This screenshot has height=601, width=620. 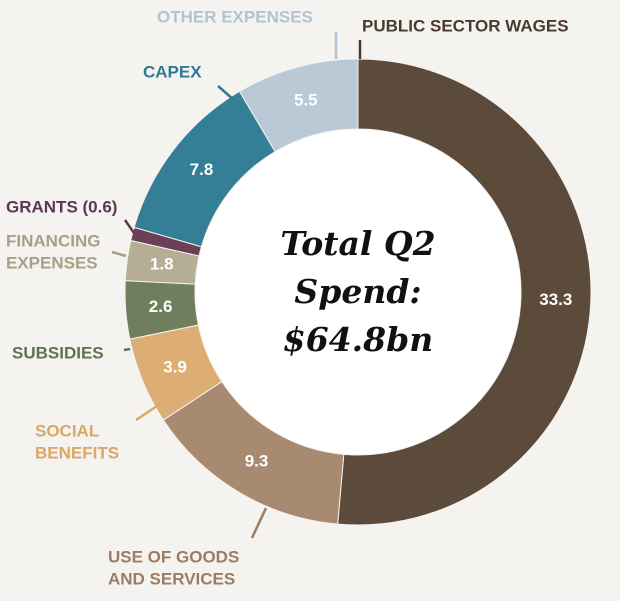 I want to click on category-label: CAPEX, so click(x=172, y=71).